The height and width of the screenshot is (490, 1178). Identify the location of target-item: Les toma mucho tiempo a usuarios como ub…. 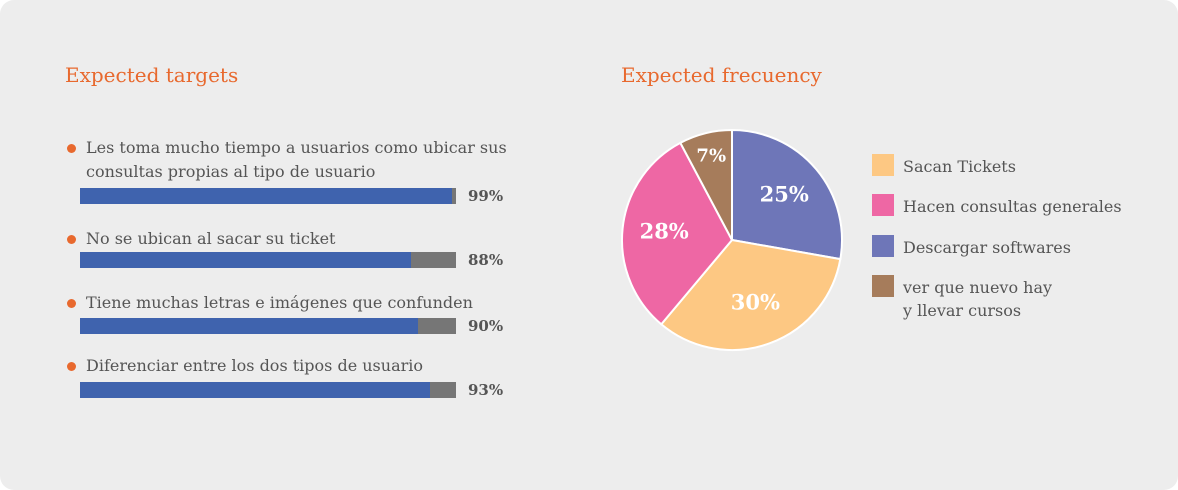
(297, 170).